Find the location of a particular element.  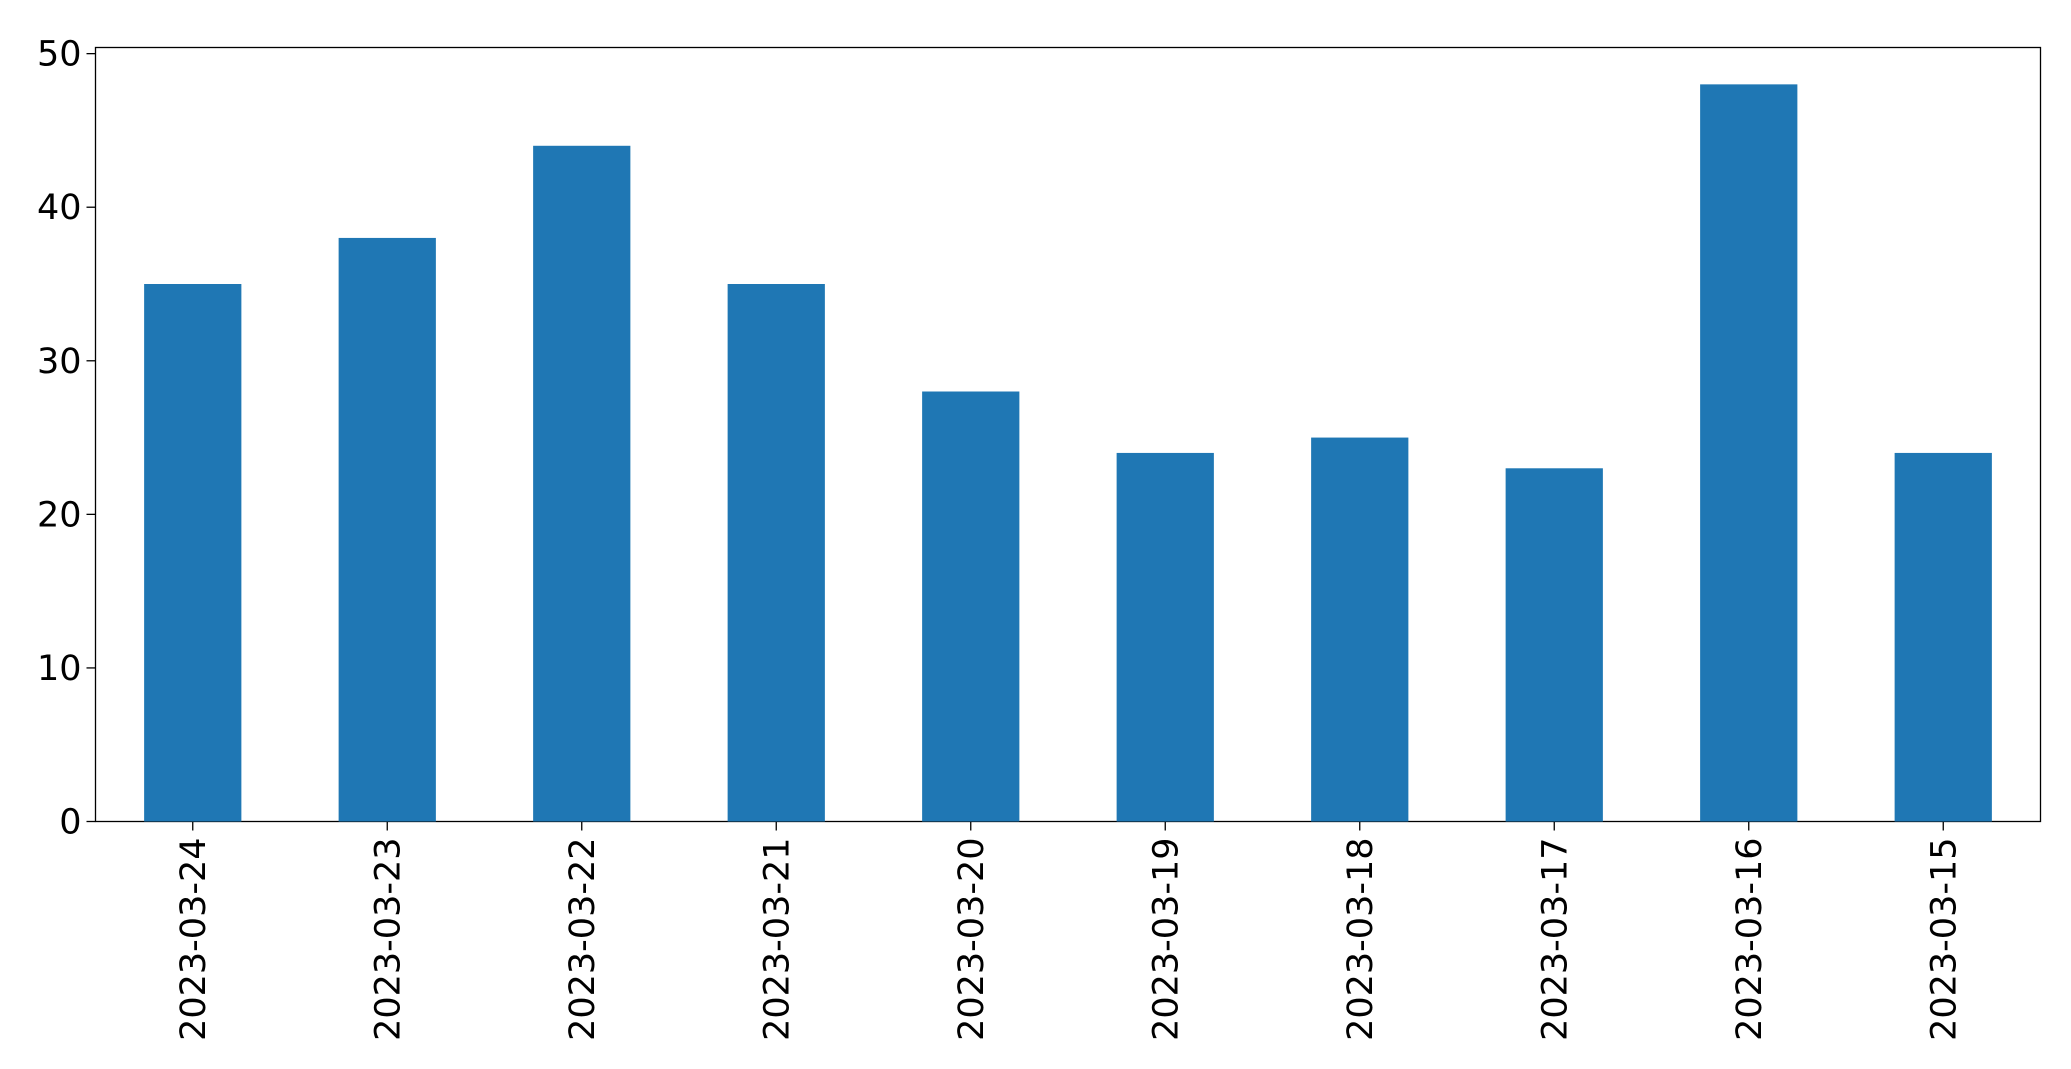

x-tick-label: 2023-03-18 is located at coordinates (1361, 939).